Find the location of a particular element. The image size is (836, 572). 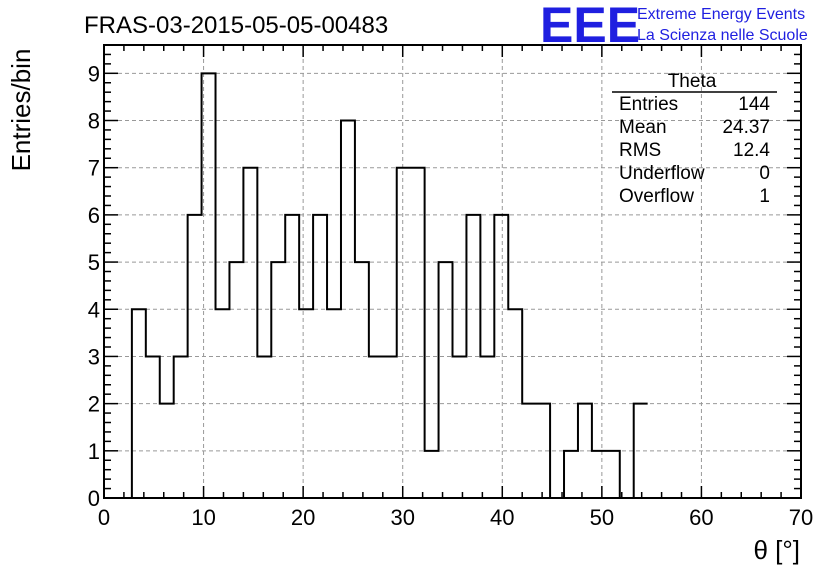

y-tick-label: 2 is located at coordinates (94, 404).